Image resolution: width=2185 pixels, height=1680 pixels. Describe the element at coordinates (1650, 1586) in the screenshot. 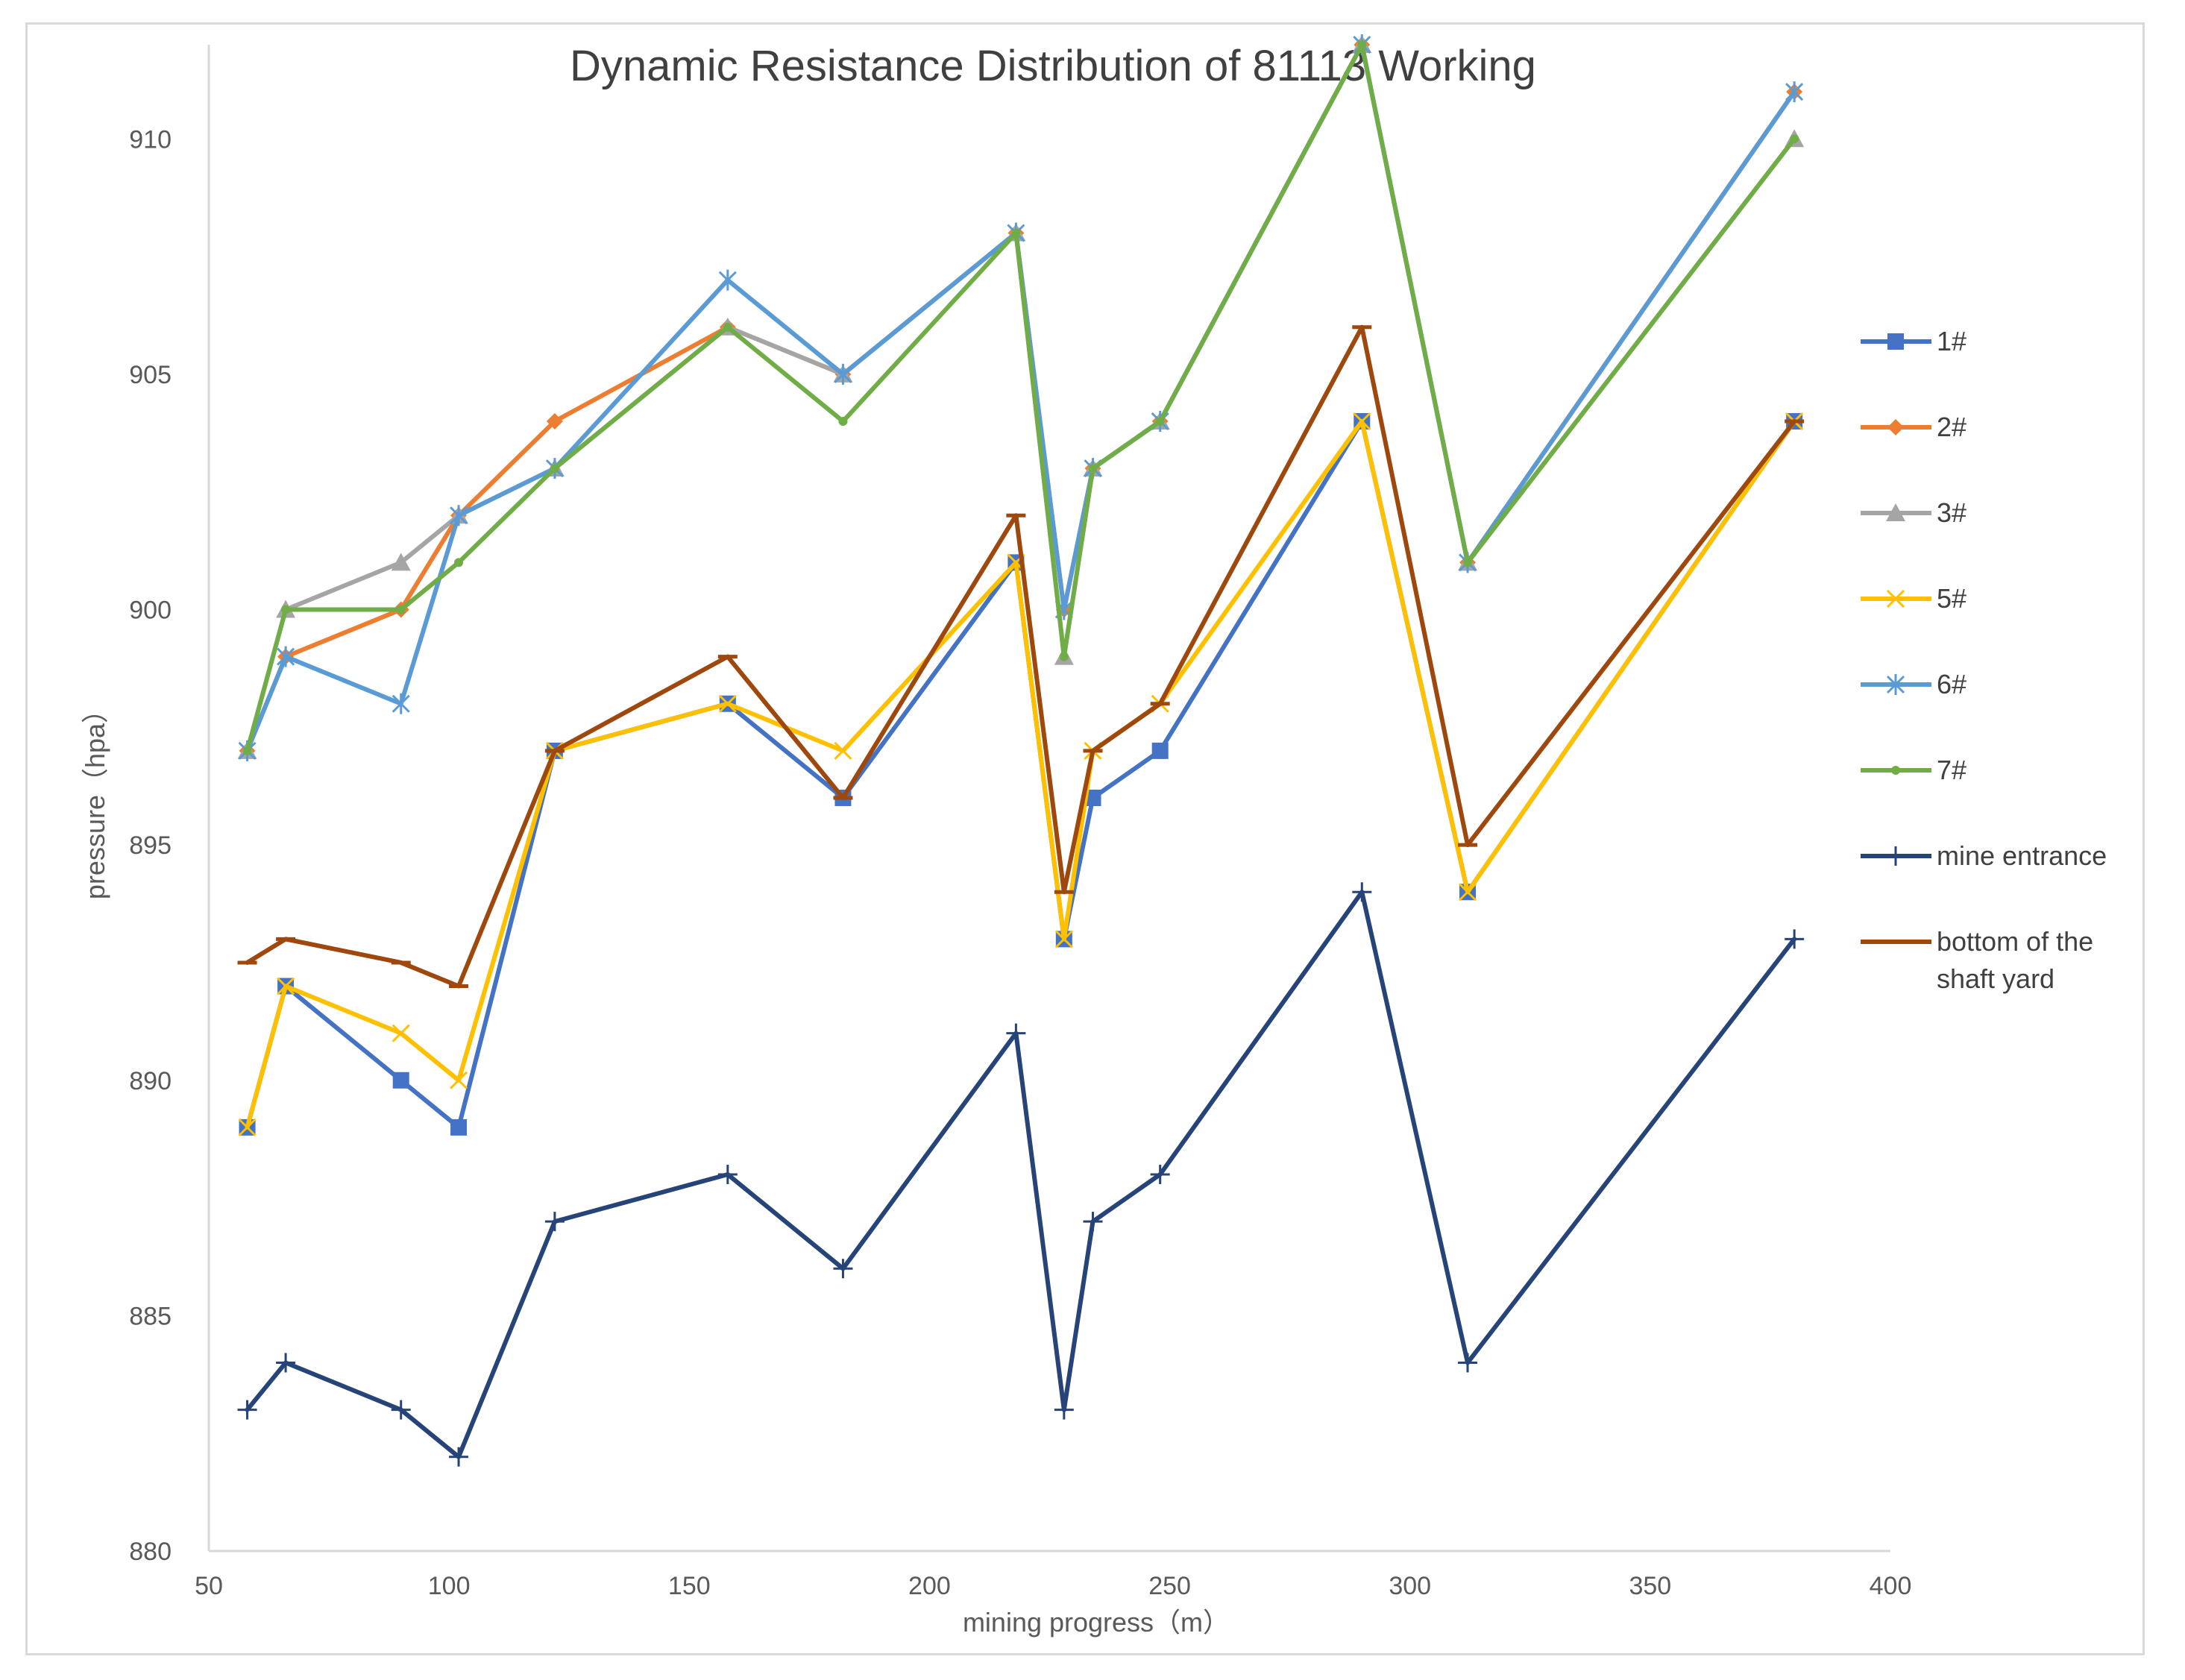

I see `x-tick-label: 350` at that location.